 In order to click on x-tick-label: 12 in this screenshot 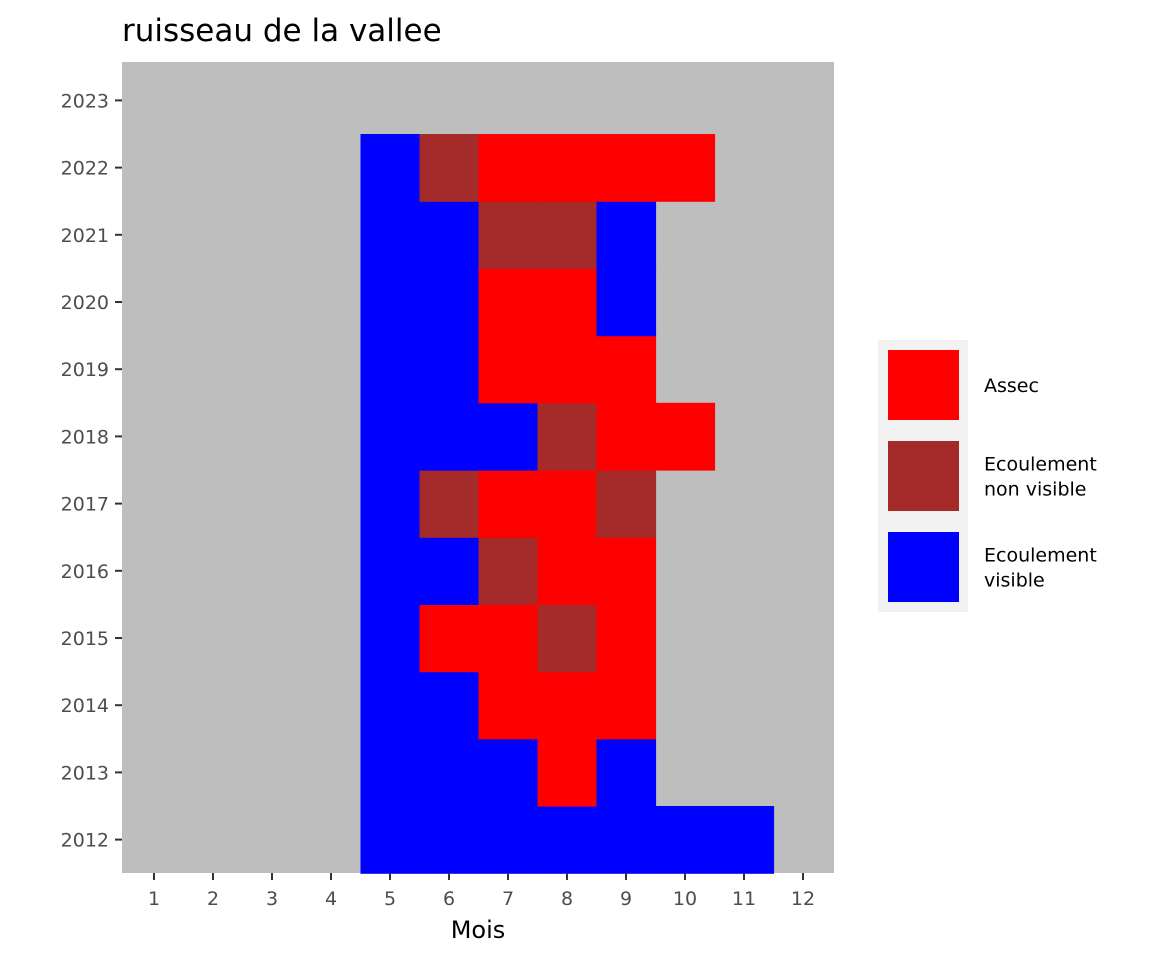, I will do `click(803, 899)`.